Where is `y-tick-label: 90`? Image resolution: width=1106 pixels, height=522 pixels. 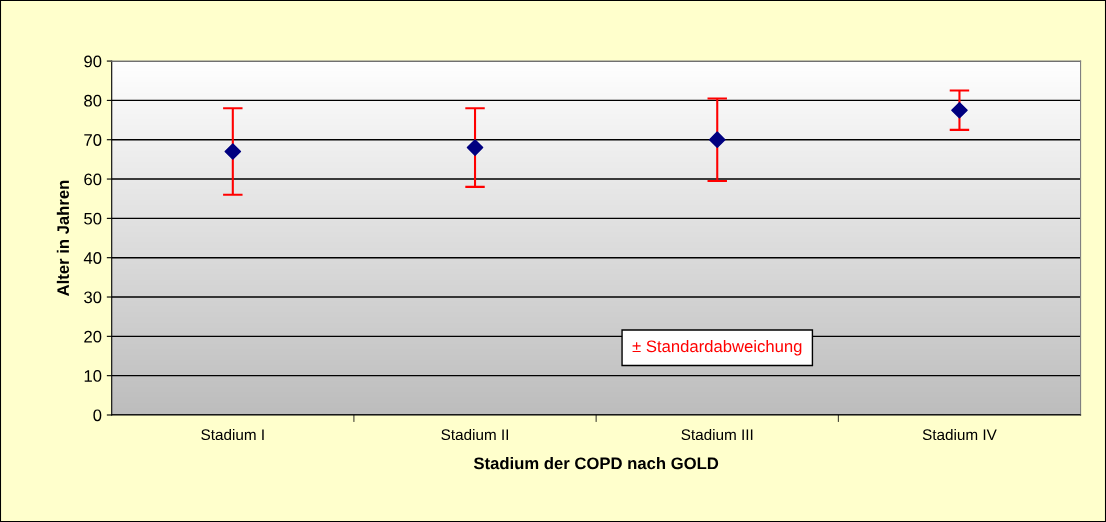 y-tick-label: 90 is located at coordinates (93, 61).